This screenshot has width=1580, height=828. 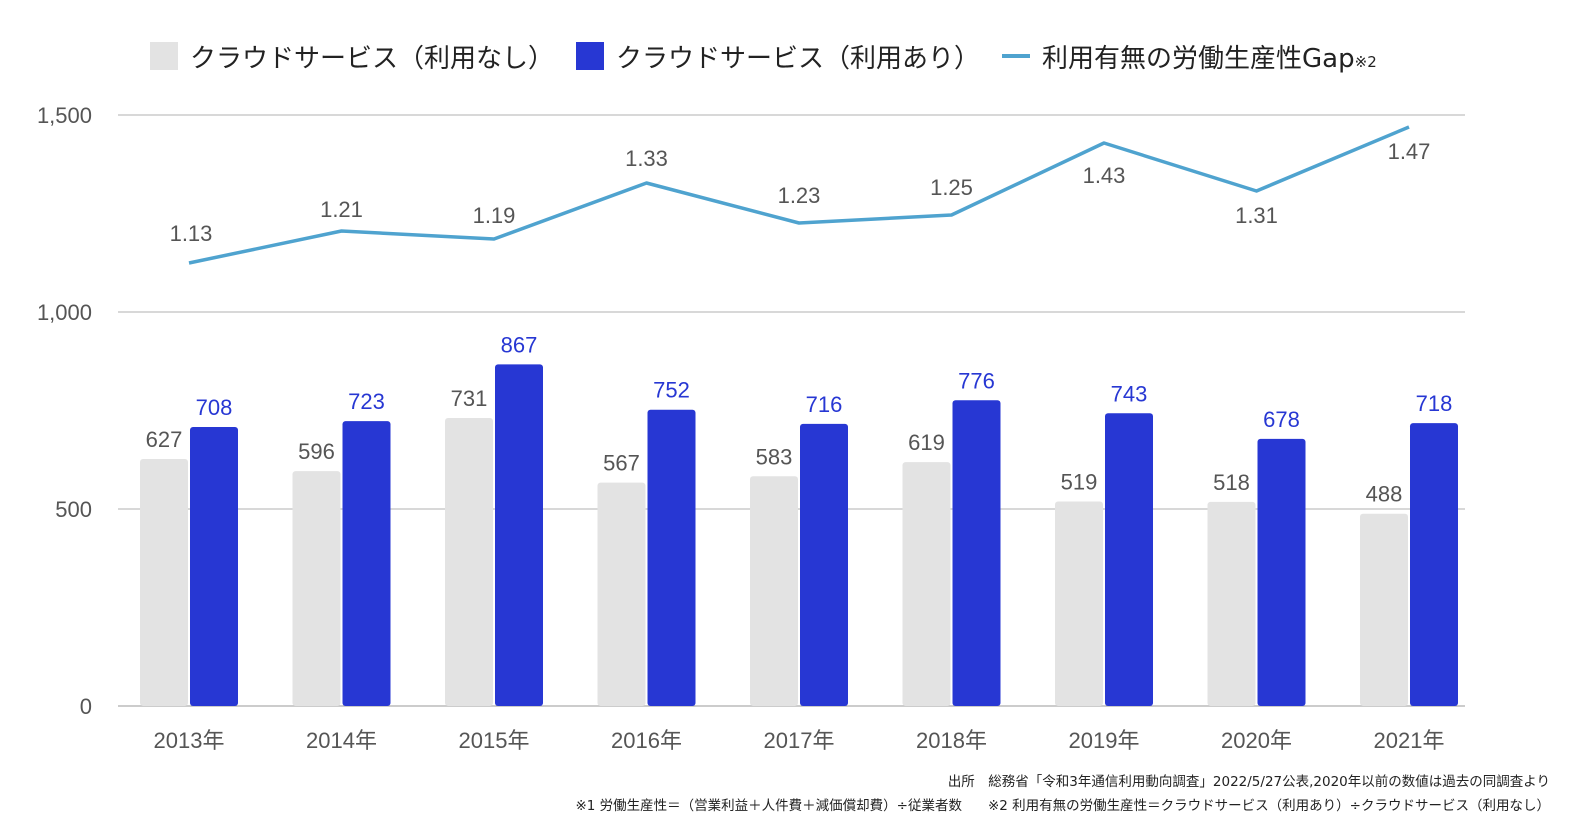 What do you see at coordinates (1434, 403) in the screenshot?
I see `label-cloud-8: 718` at bounding box center [1434, 403].